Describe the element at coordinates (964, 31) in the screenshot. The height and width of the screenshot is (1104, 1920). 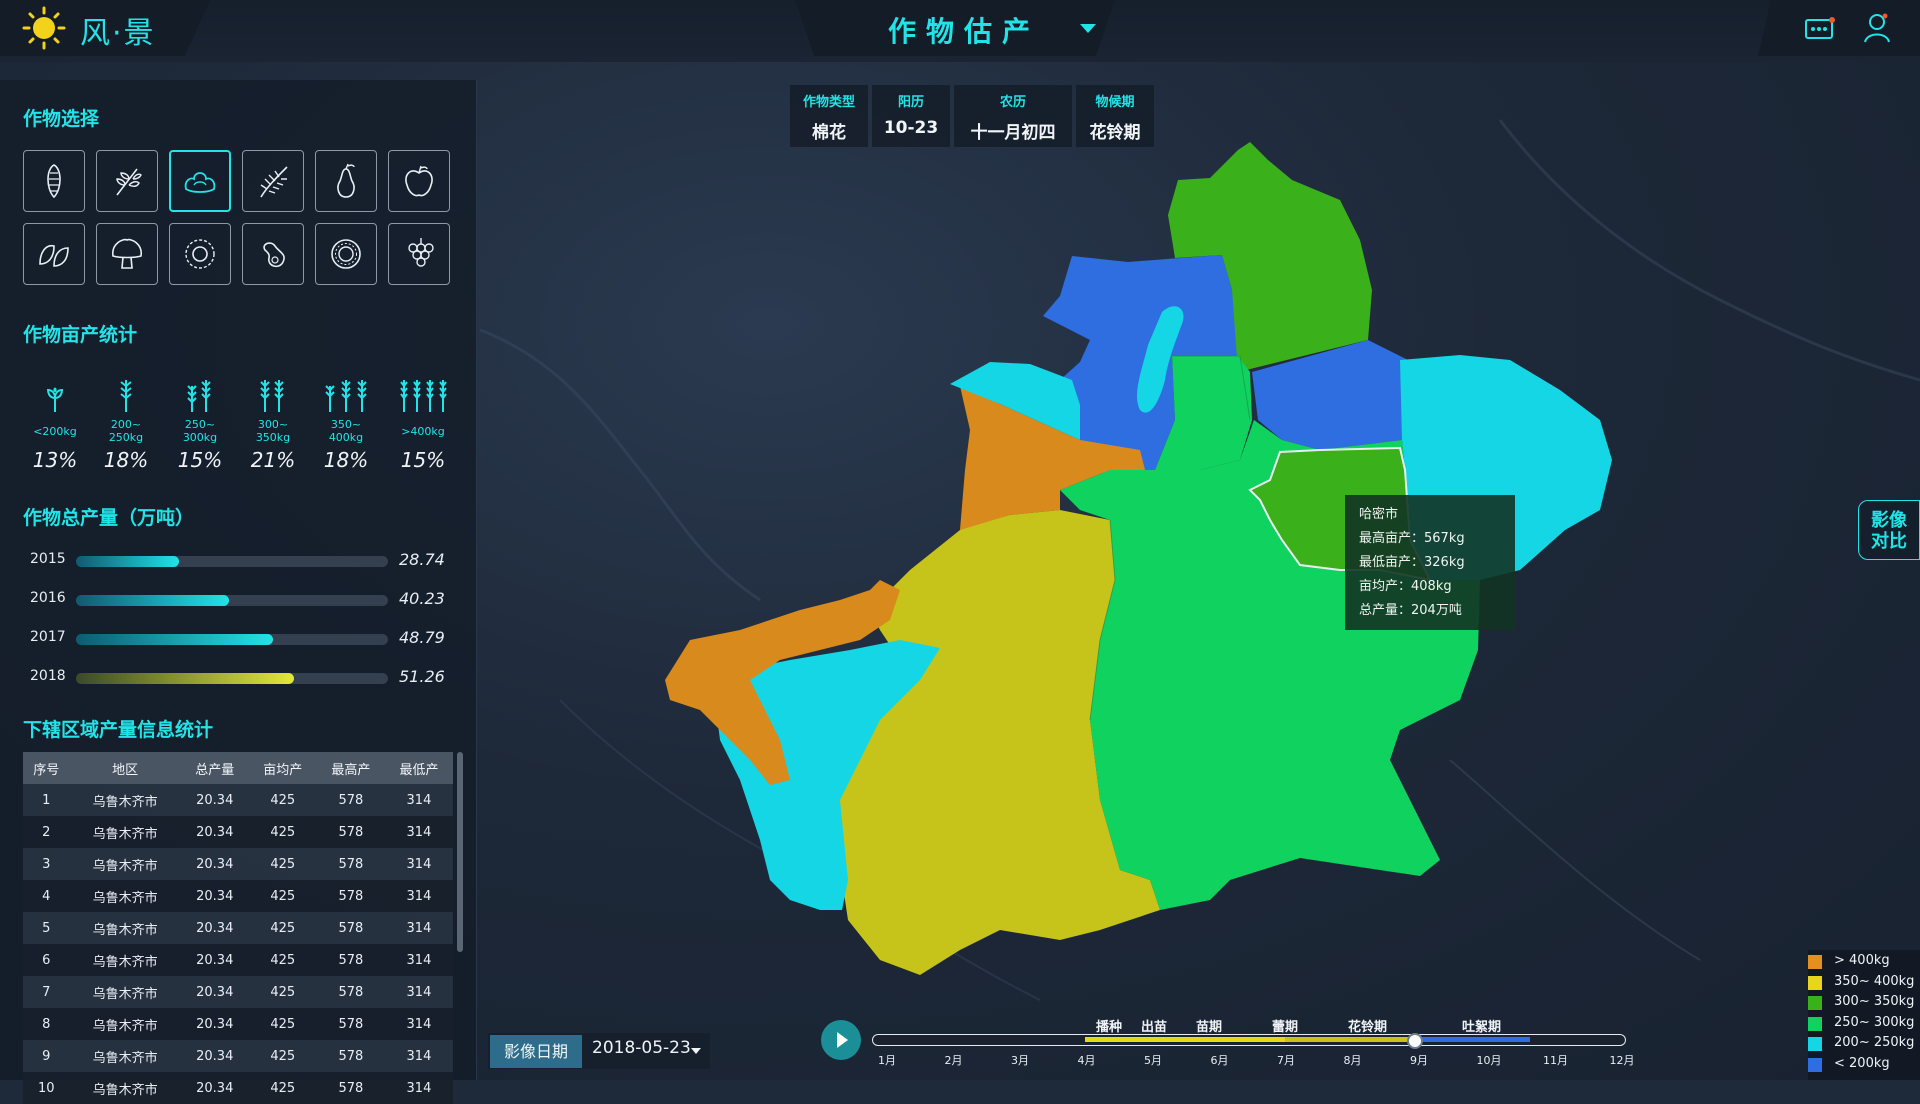
I see `page-title: 作物估产` at that location.